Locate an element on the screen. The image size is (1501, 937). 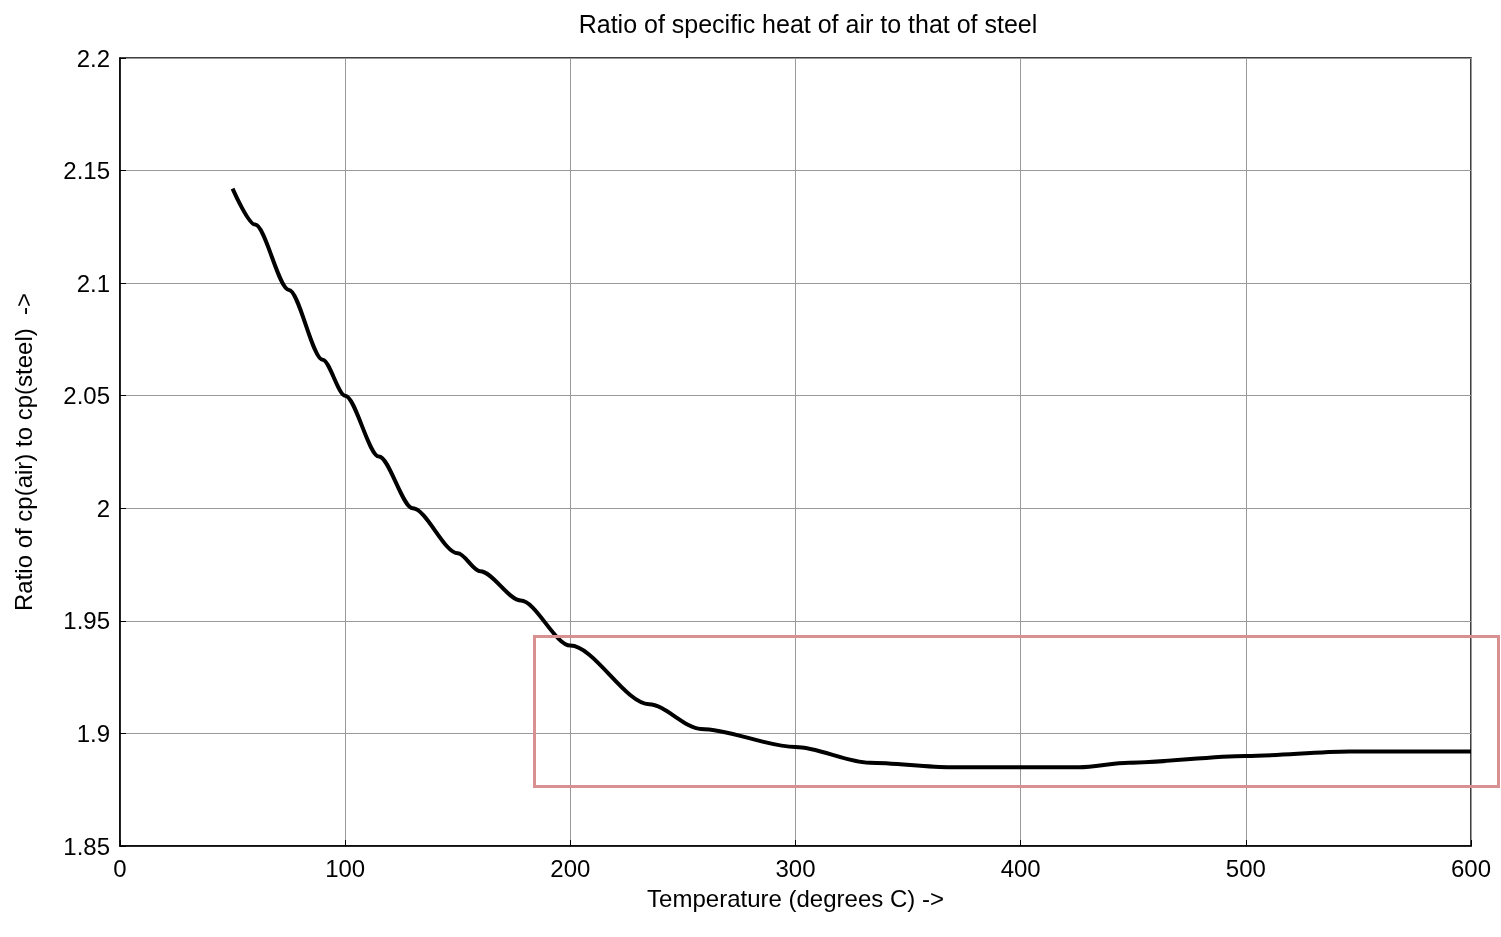
x-axis-title: Temperature (degrees C) -> is located at coordinates (795, 898).